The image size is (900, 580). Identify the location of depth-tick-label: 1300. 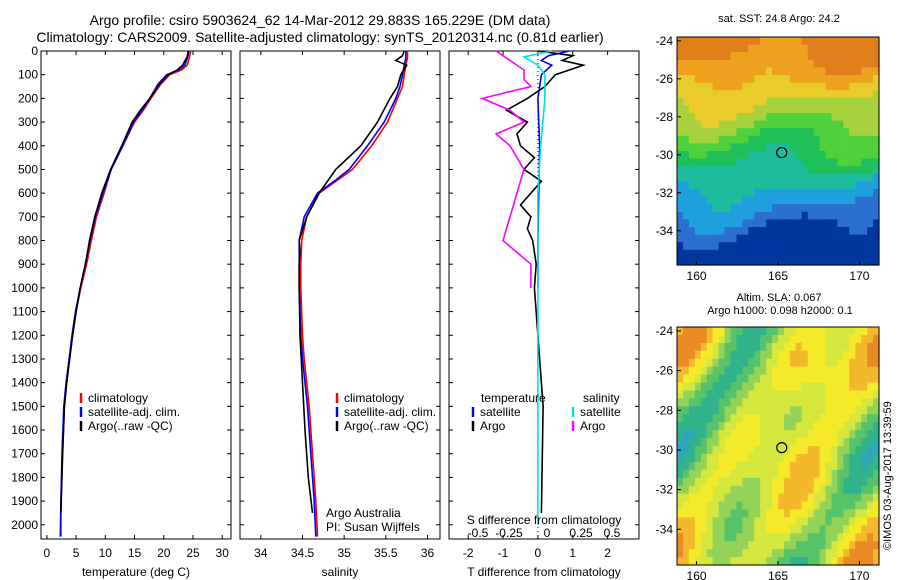
(24, 359).